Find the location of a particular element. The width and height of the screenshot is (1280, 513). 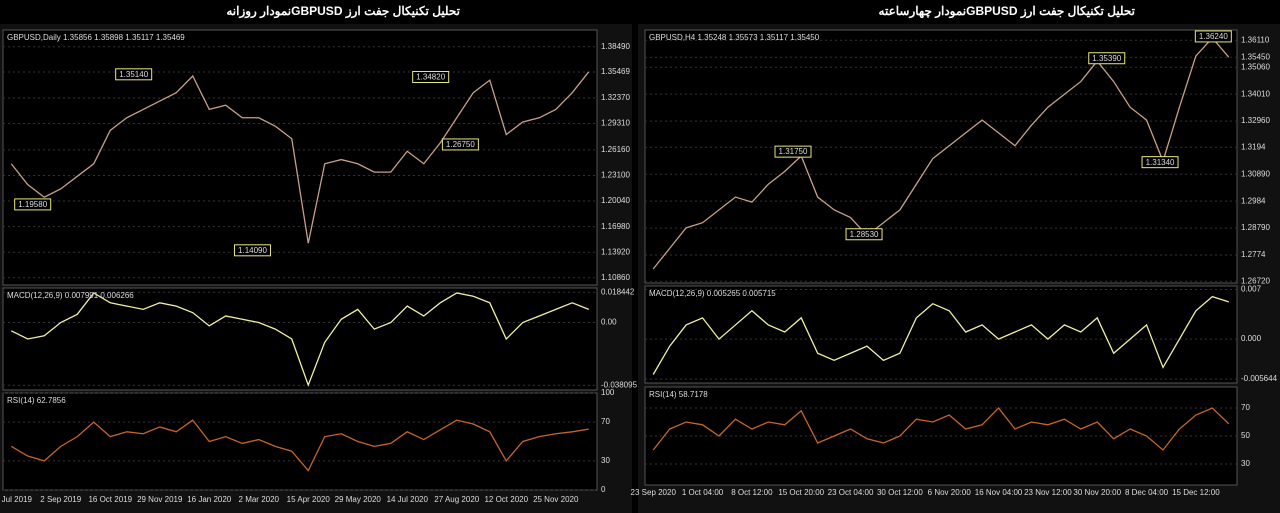

price-label: 1.36240 is located at coordinates (1213, 36).